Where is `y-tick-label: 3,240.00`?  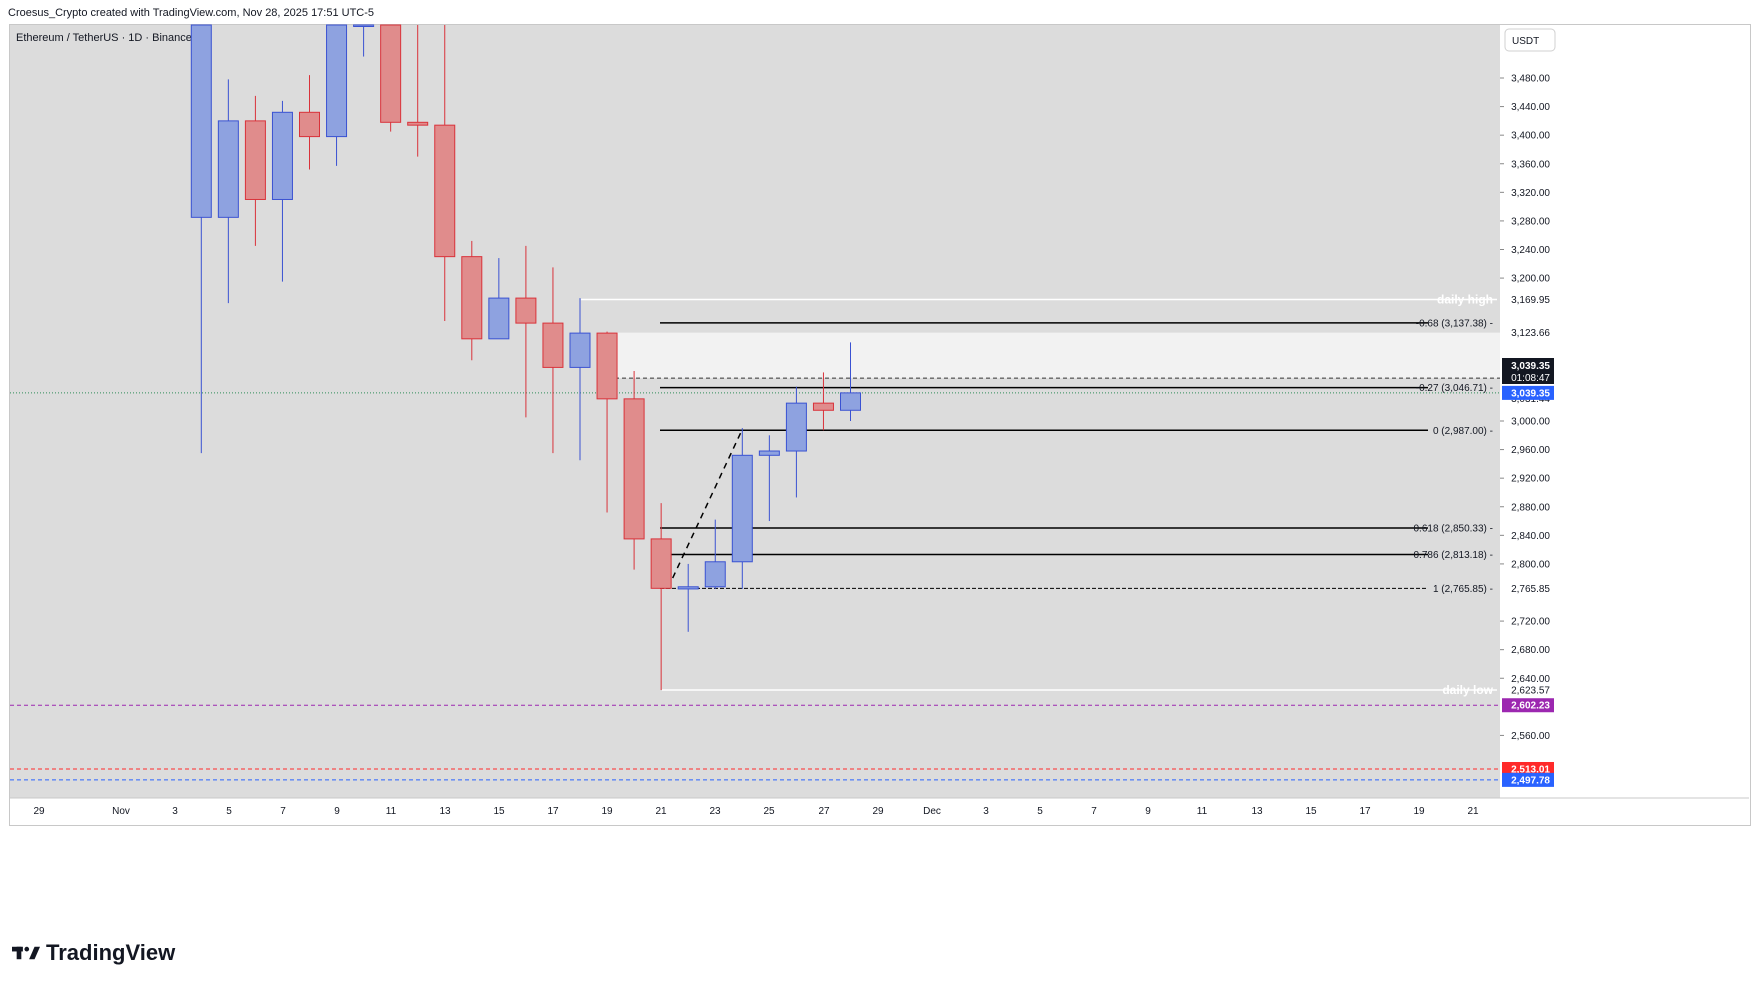 y-tick-label: 3,240.00 is located at coordinates (1530, 250).